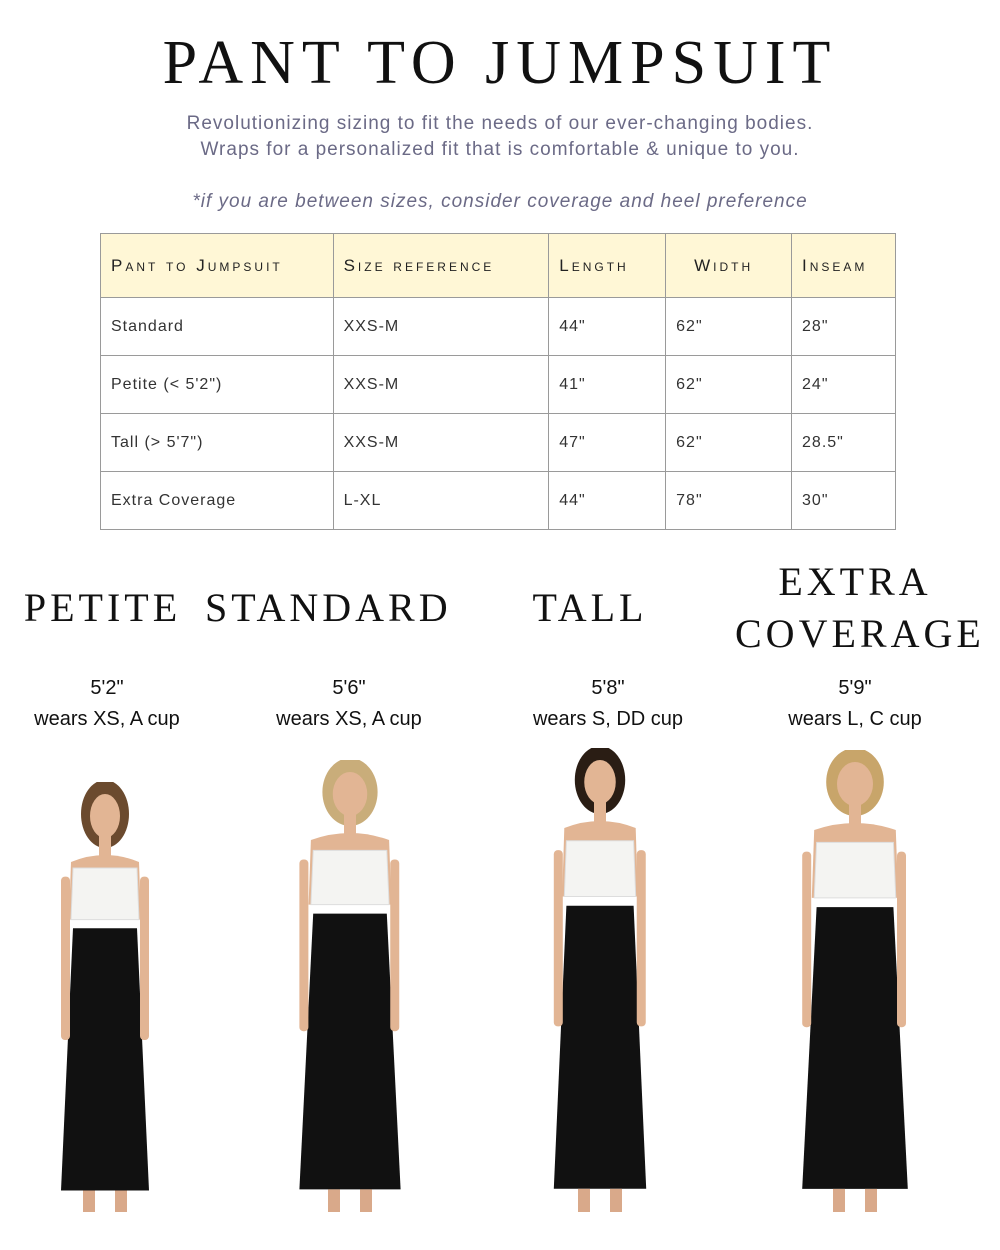  I want to click on column-header: Pant to Jumpsuit, so click(217, 265).